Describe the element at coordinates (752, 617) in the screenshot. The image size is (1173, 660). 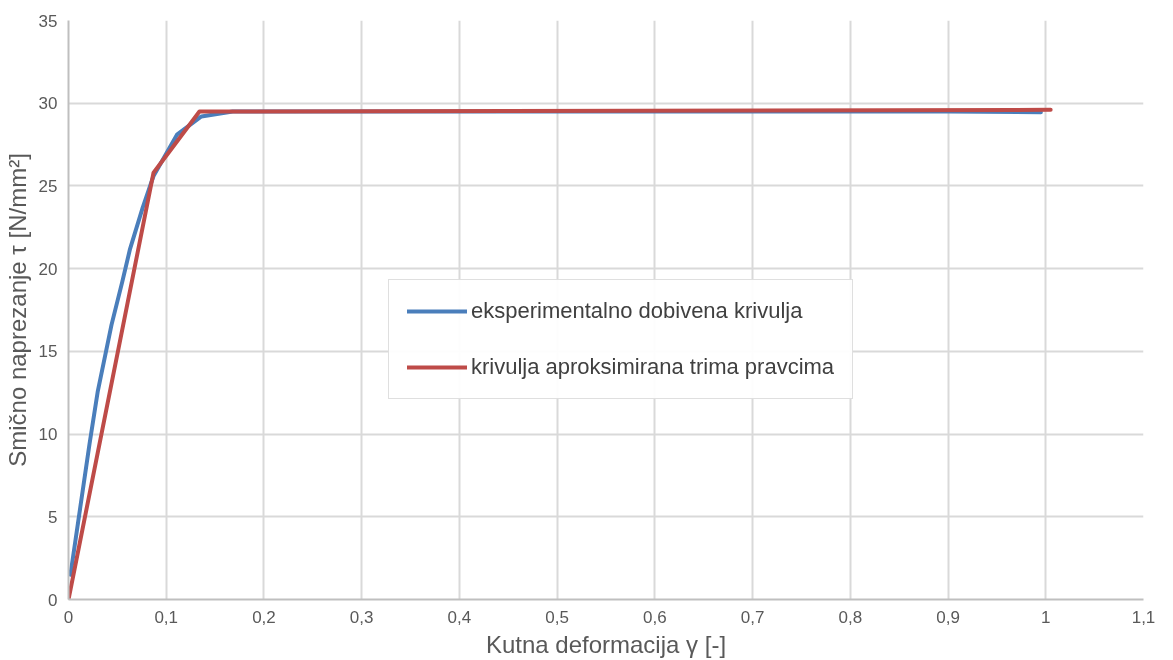
I see `x-tick-label: 0,7` at that location.